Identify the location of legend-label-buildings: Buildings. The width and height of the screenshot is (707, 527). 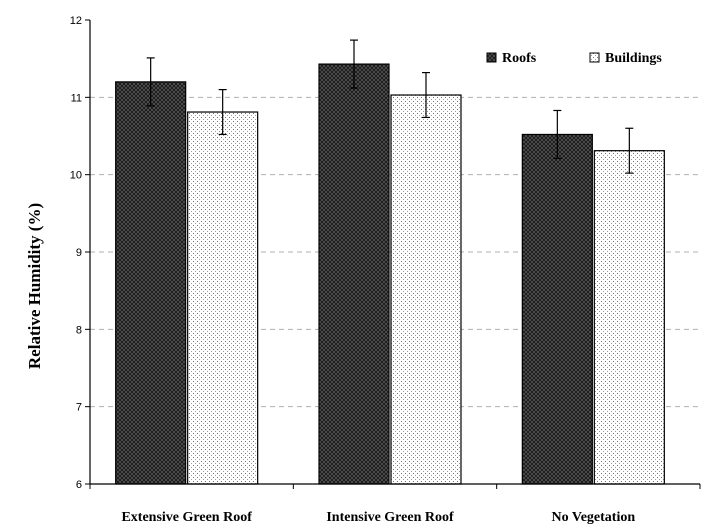
(633, 58).